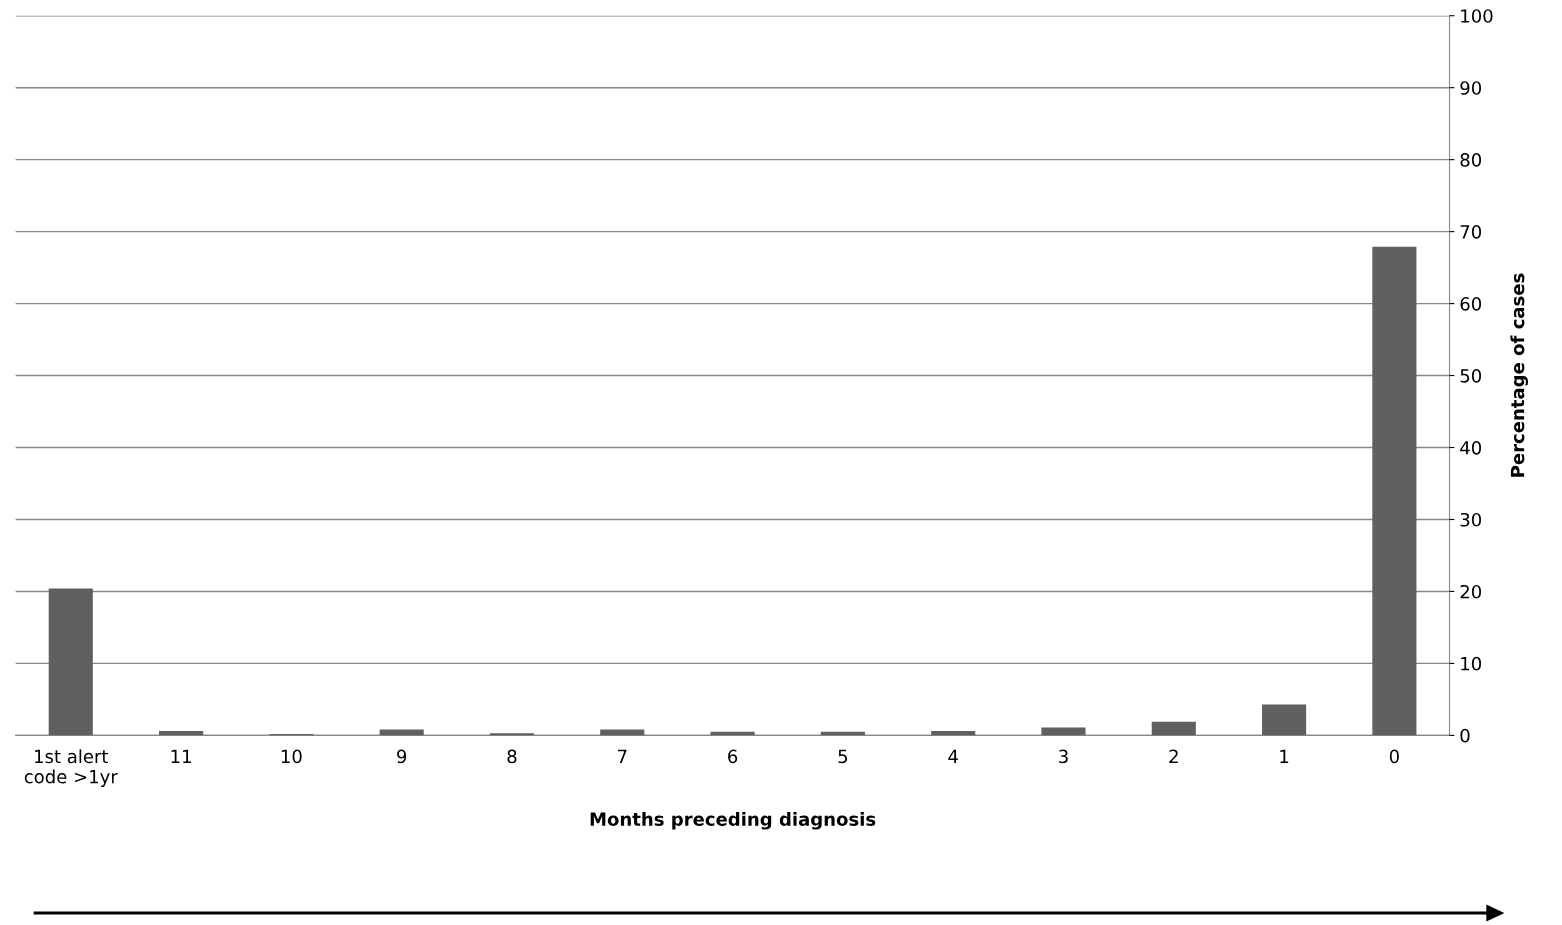 The image size is (1562, 925). I want to click on x-tick-label: 0, so click(1394, 756).